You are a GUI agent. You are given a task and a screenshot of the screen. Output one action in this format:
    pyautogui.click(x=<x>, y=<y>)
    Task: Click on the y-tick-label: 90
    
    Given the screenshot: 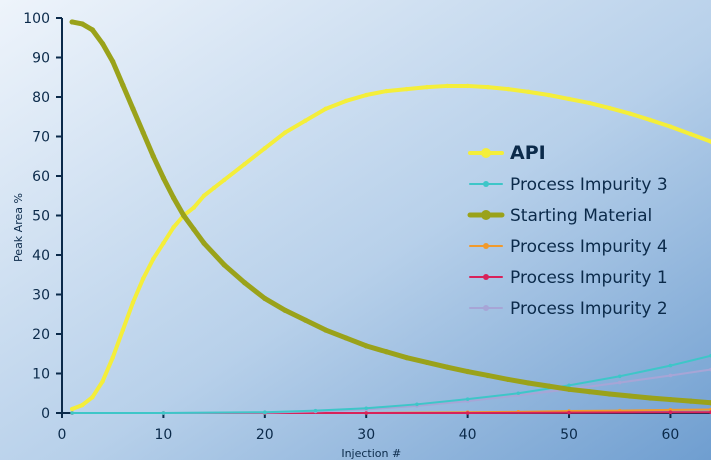 What is the action you would take?
    pyautogui.click(x=41, y=59)
    